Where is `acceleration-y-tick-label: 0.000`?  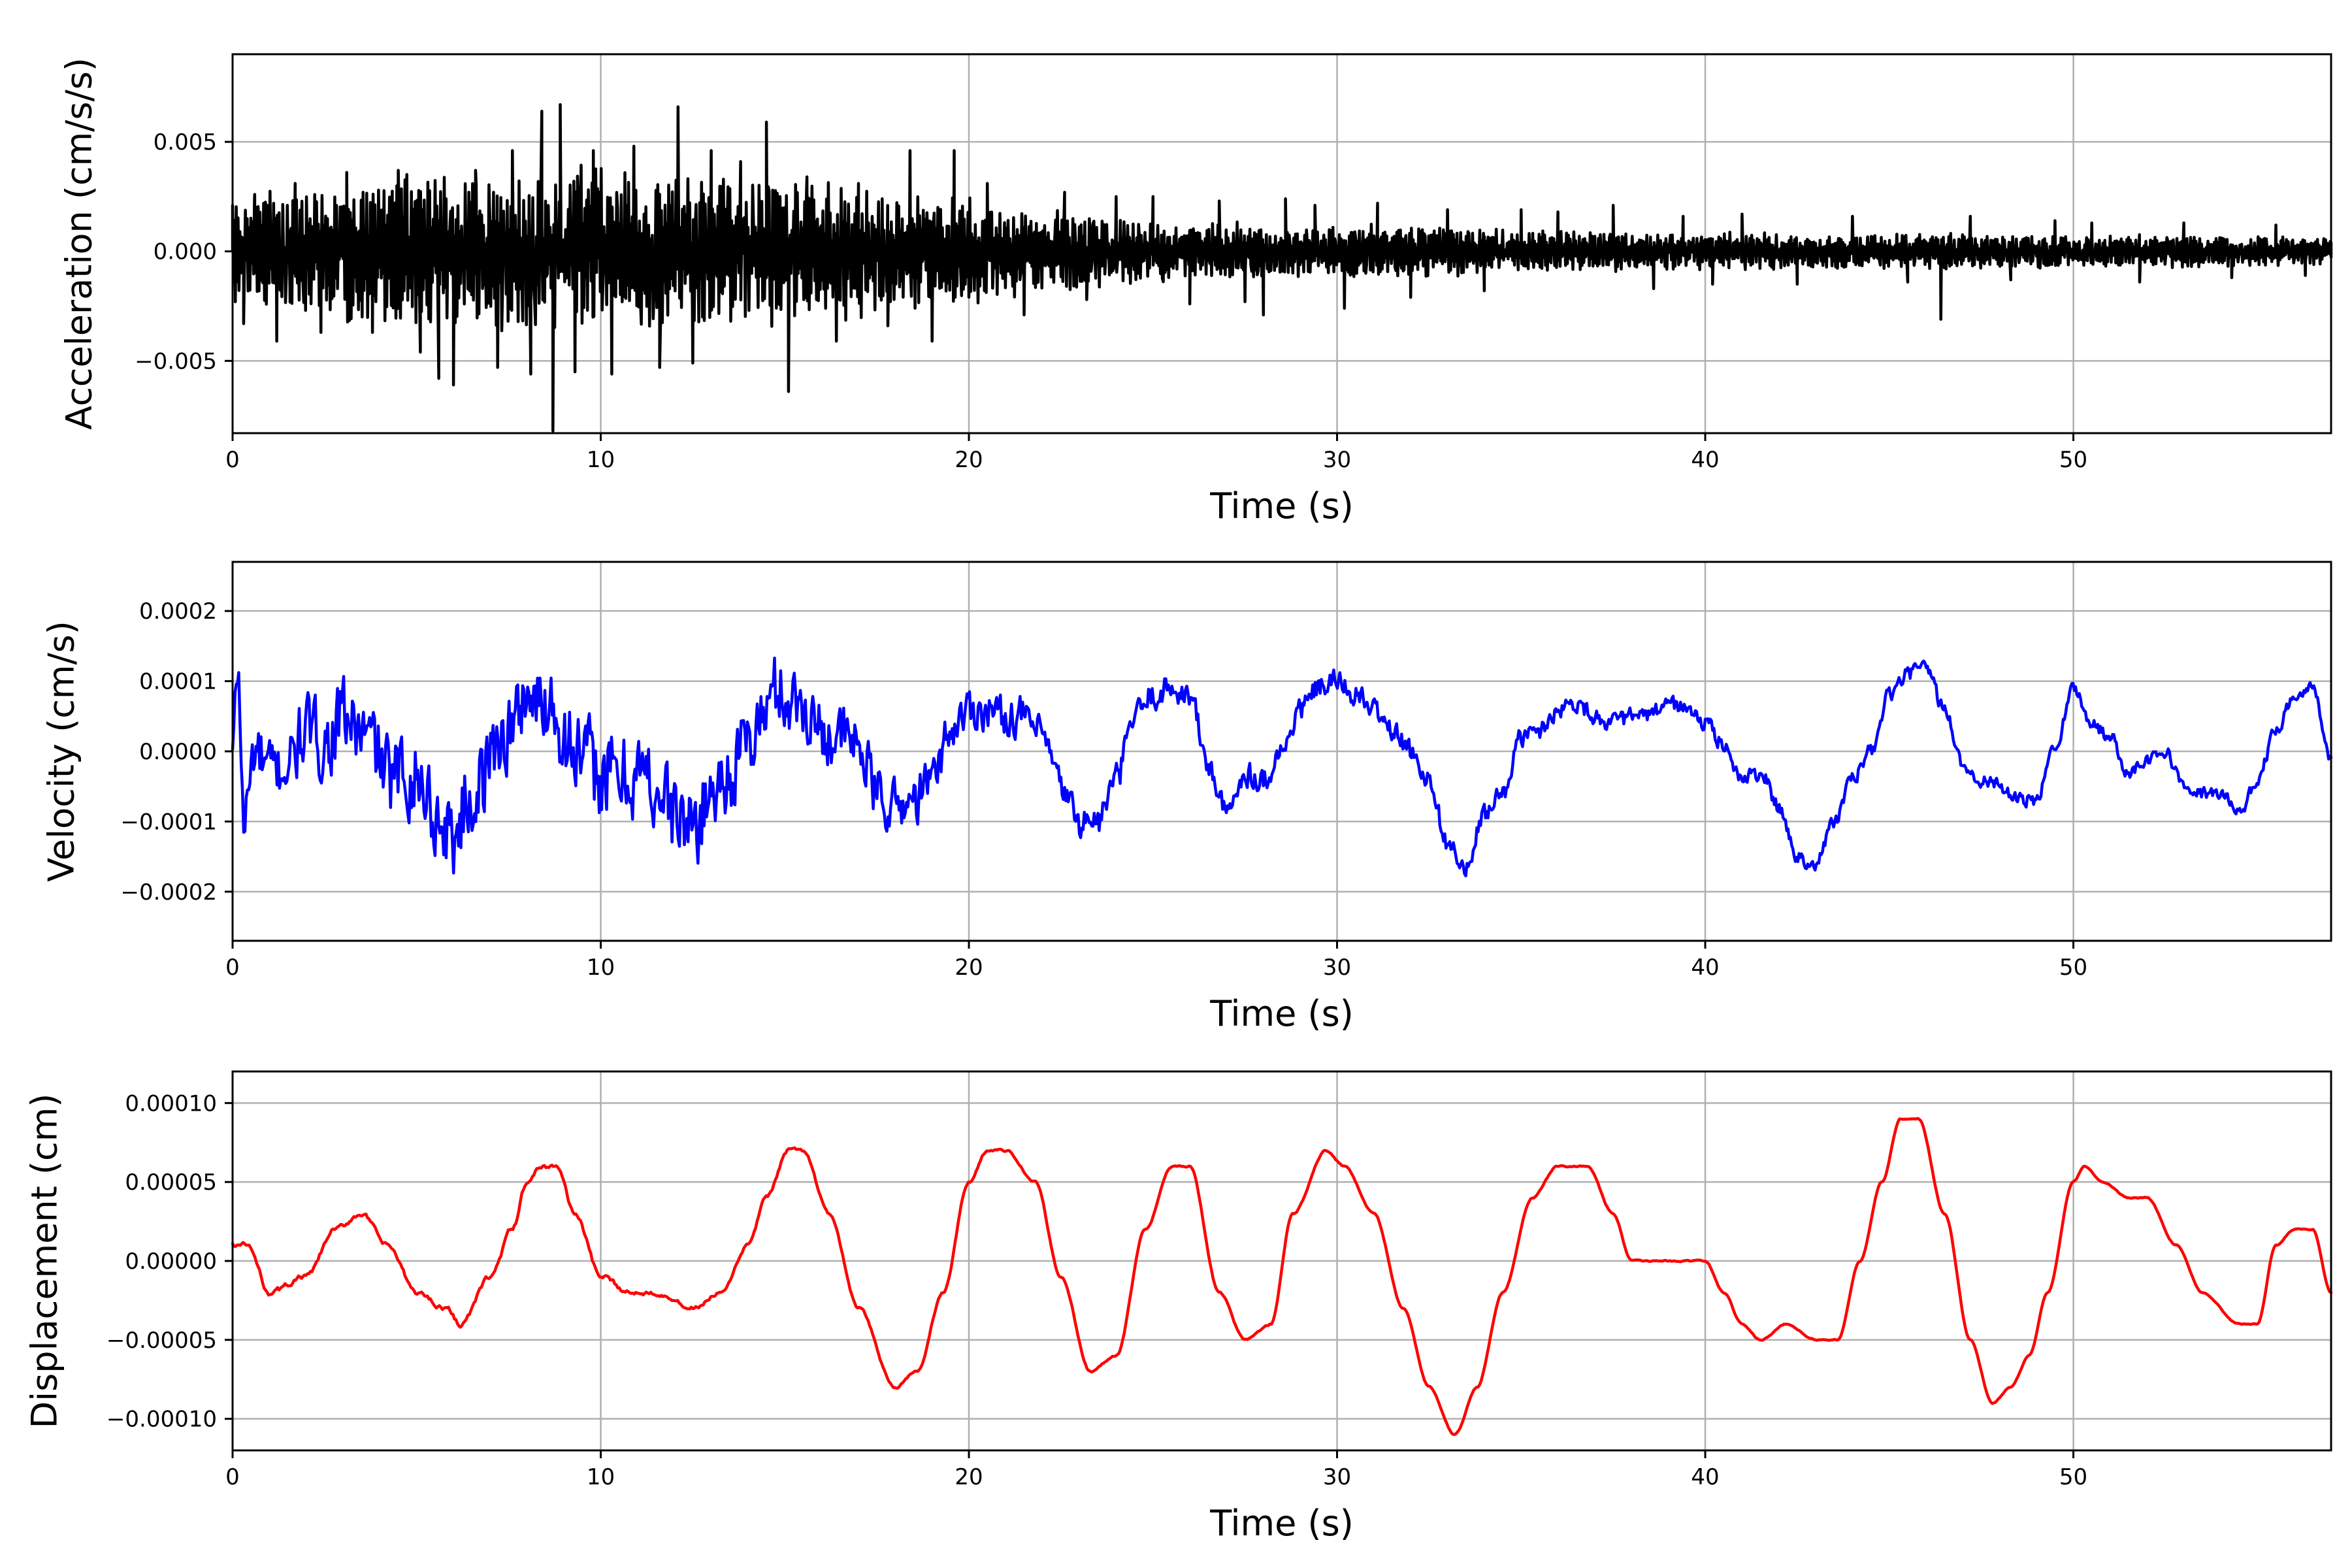
acceleration-y-tick-label: 0.000 is located at coordinates (185, 252).